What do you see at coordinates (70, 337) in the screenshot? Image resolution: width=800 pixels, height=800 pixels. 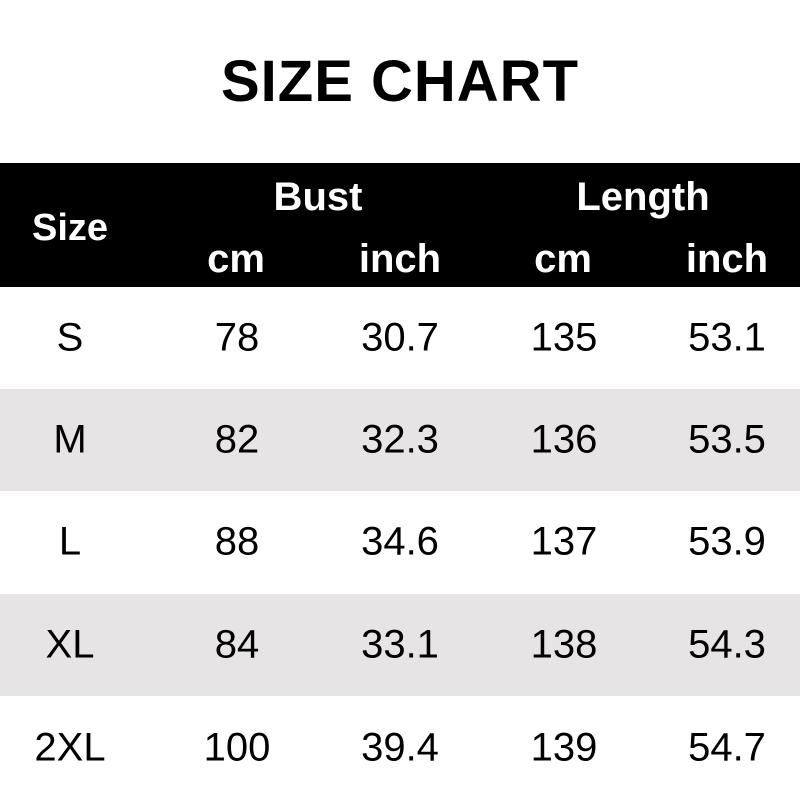 I see `cell-size: S` at bounding box center [70, 337].